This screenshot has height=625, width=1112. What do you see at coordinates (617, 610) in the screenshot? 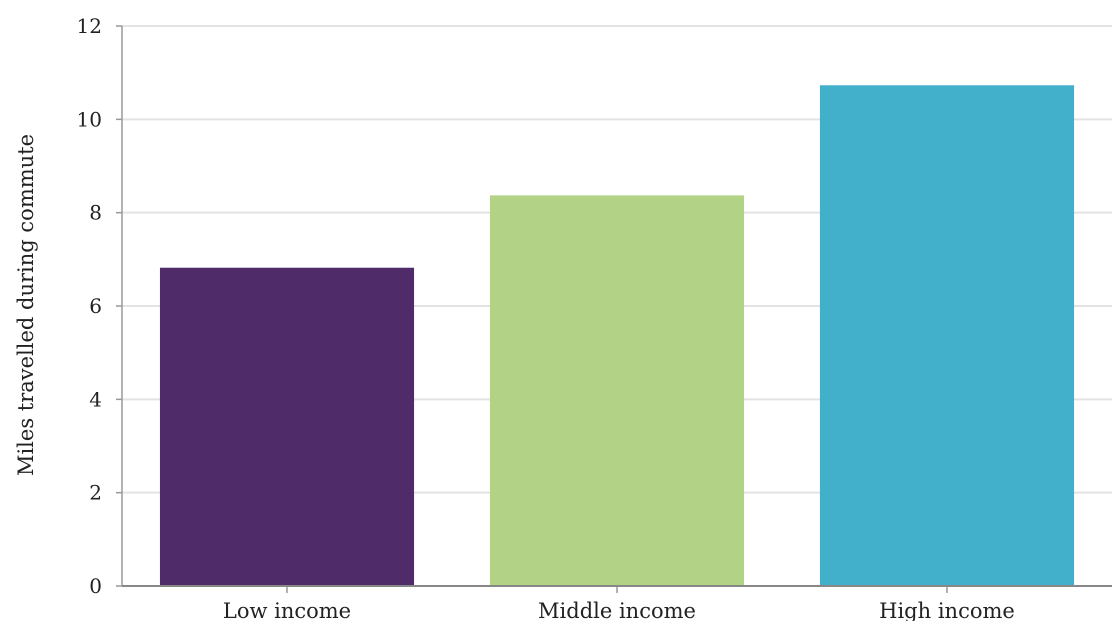
I see `x-tick-label: Middle income` at bounding box center [617, 610].